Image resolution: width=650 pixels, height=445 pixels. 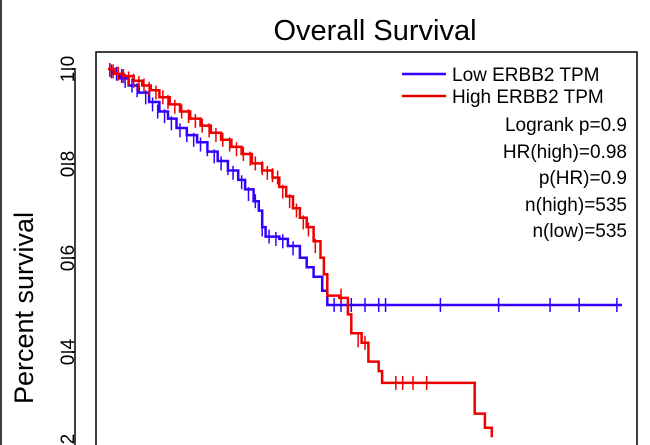 I want to click on y-tick-0.6: 0.6, so click(x=68, y=258).